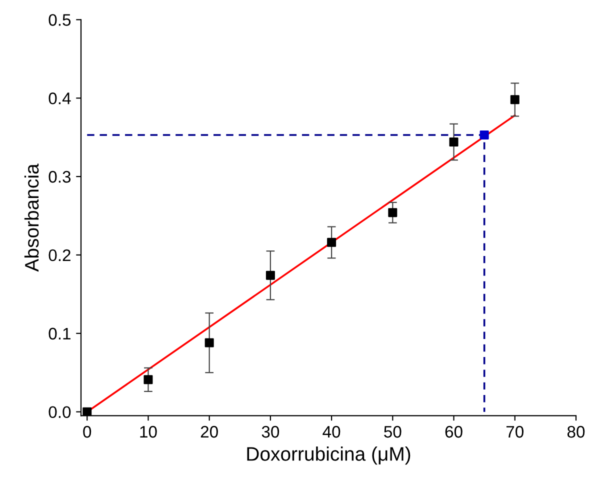 The height and width of the screenshot is (492, 600). What do you see at coordinates (515, 432) in the screenshot?
I see `x-tick-label: 70` at bounding box center [515, 432].